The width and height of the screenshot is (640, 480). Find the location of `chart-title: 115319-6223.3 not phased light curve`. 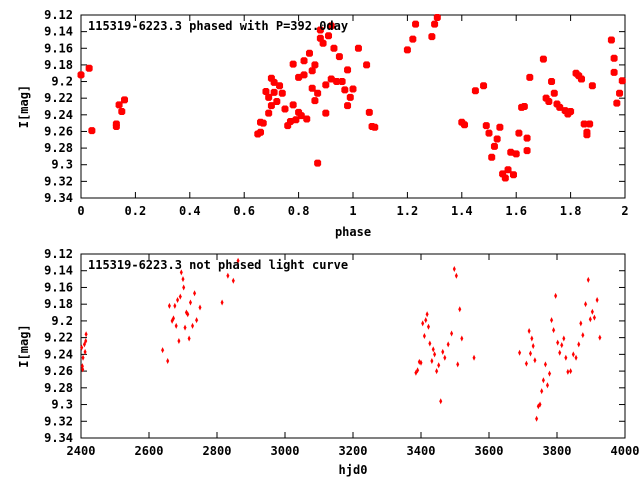

chart-title: 115319-6223.3 not phased light curve is located at coordinates (218, 265).